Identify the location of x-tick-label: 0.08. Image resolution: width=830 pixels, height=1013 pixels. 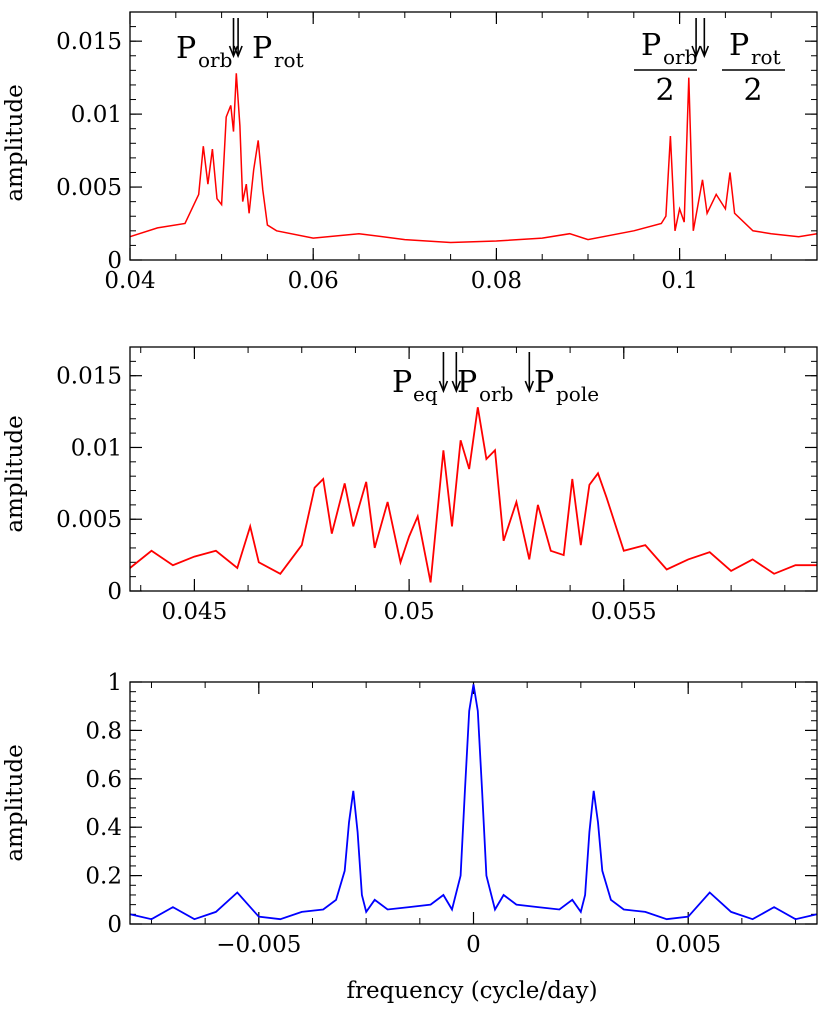
(496, 281).